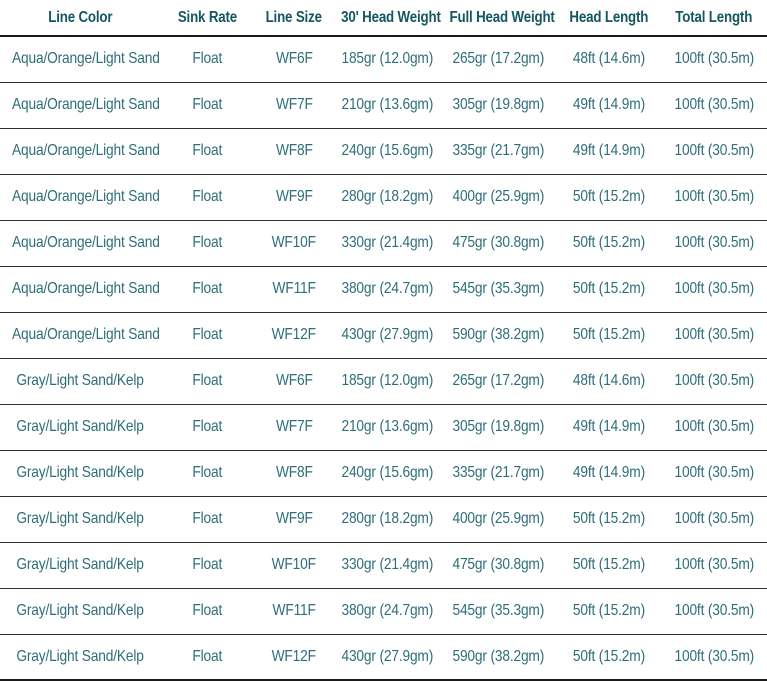 Image resolution: width=767 pixels, height=681 pixels. I want to click on cell-text: 280gr (18.2gm), so click(387, 196).